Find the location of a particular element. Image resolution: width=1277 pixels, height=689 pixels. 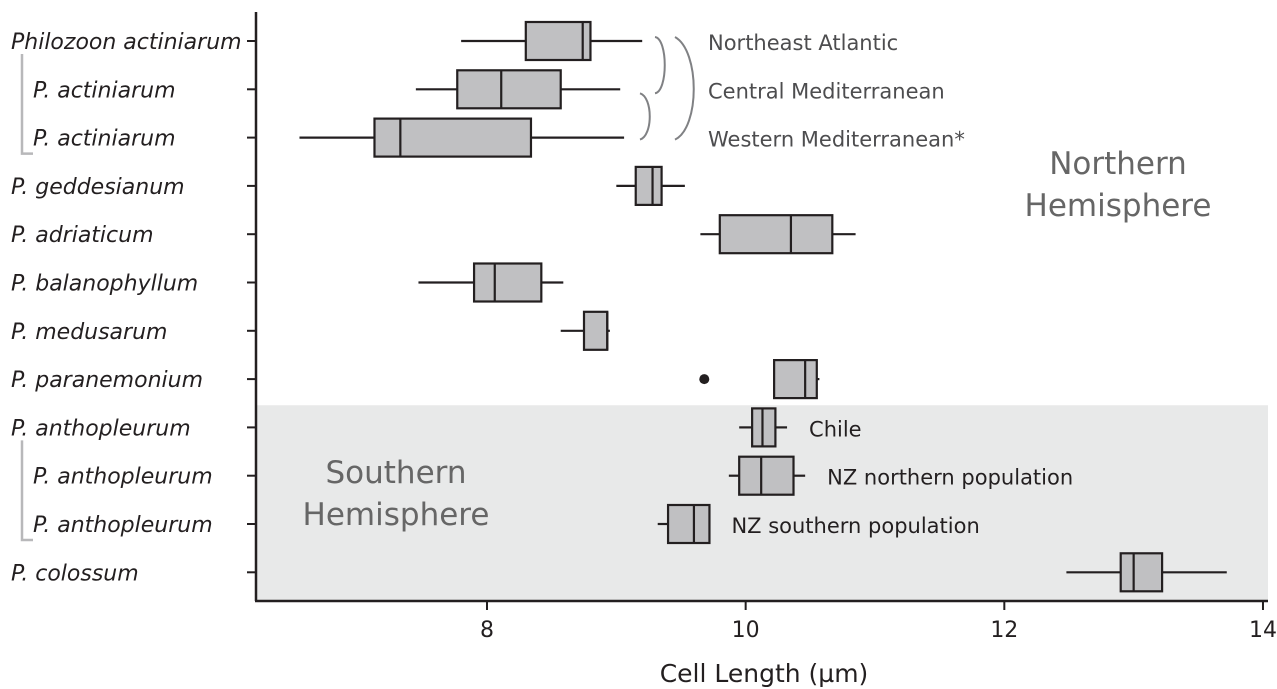

region-label-north: Hemisphere is located at coordinates (1118, 206).